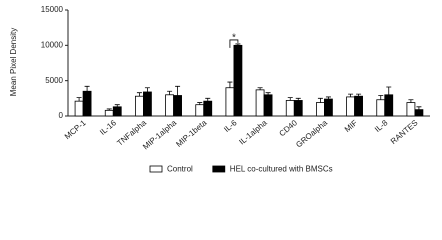 Image resolution: width=442 pixels, height=240 pixels. I want to click on x-tick-label: IL-8, so click(381, 126).